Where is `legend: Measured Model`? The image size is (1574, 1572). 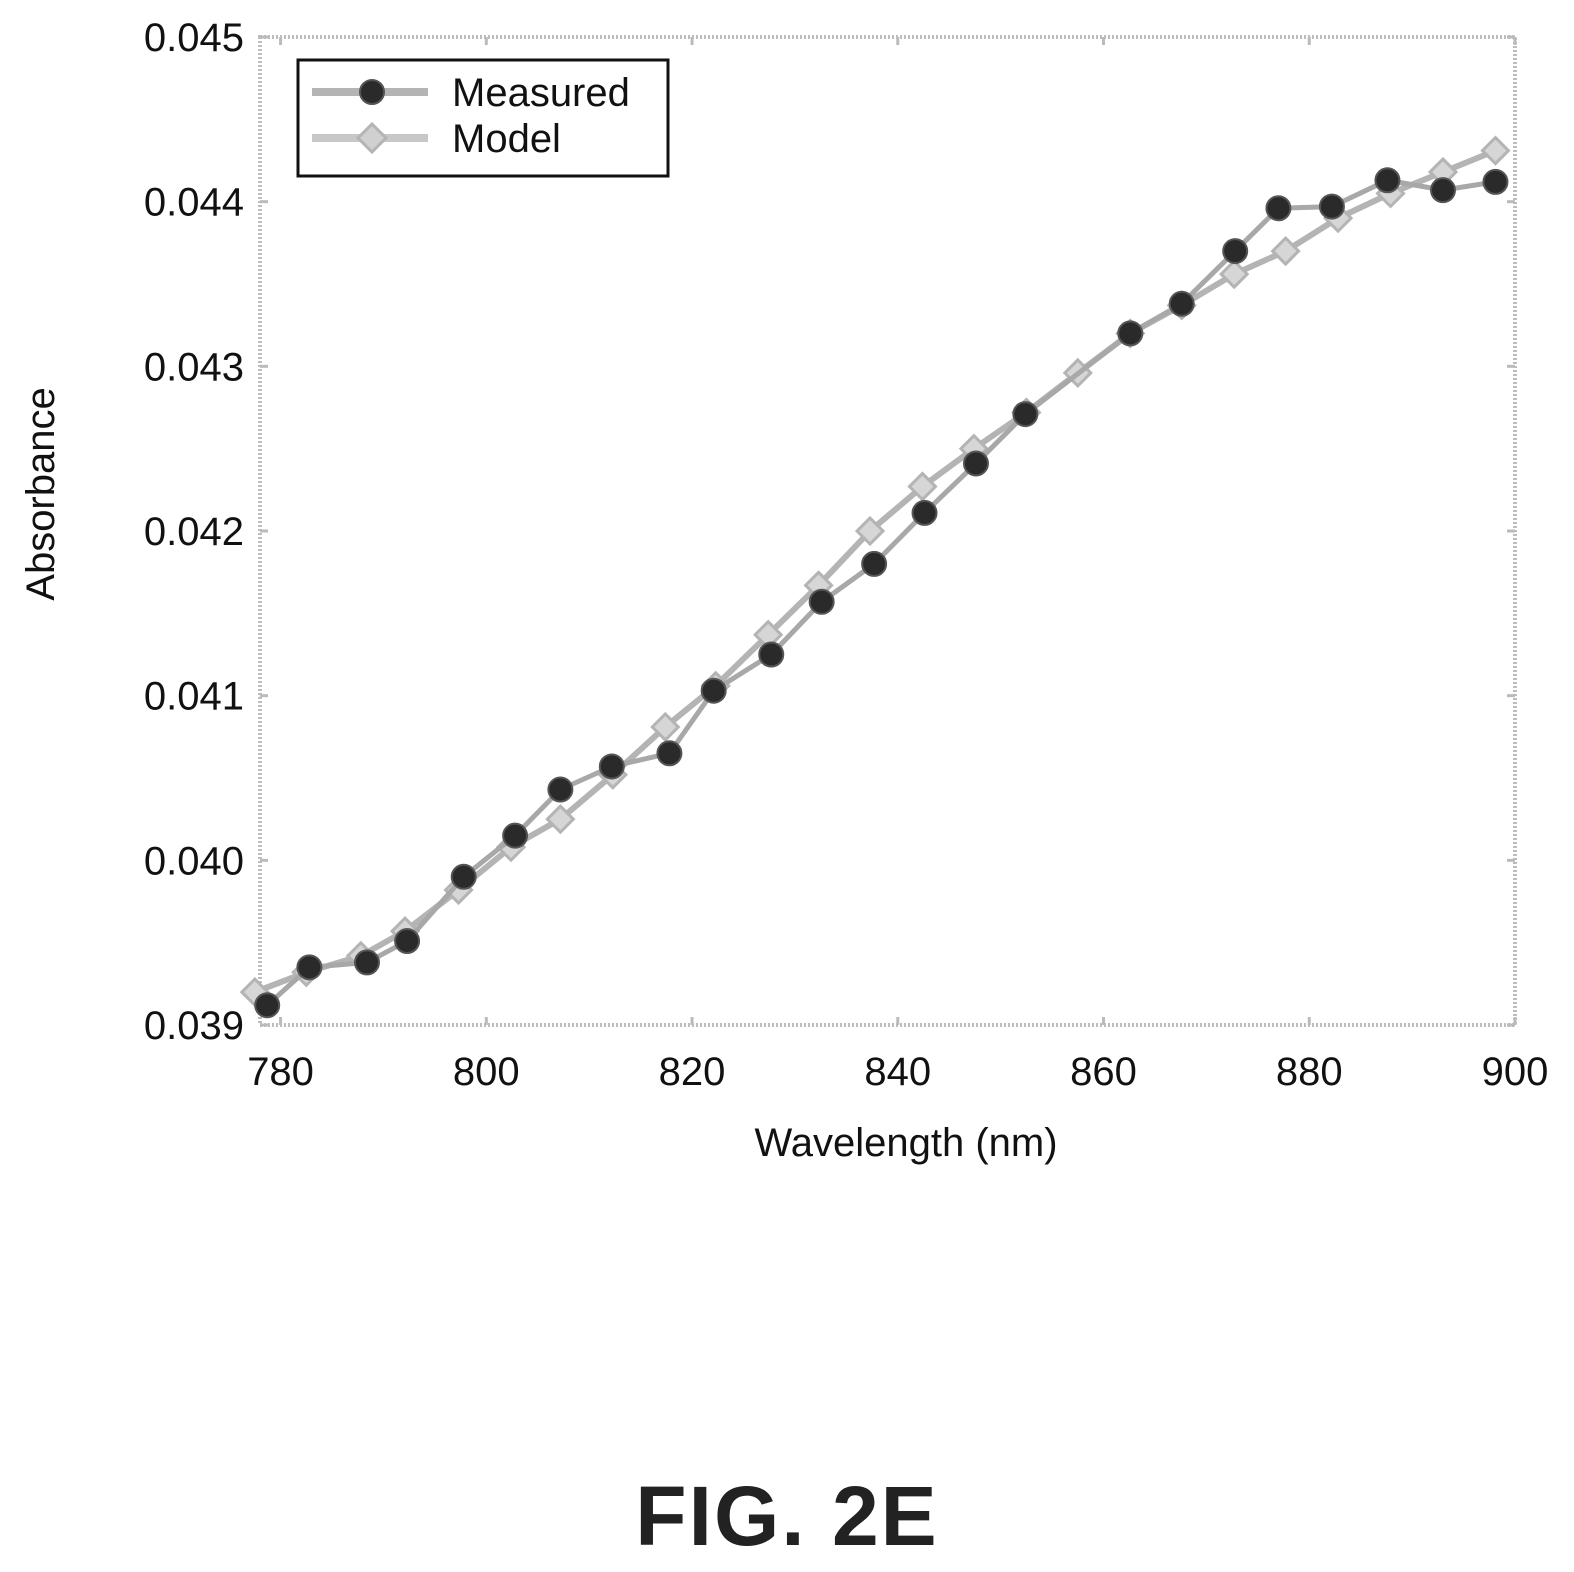 legend: Measured Model is located at coordinates (483, 118).